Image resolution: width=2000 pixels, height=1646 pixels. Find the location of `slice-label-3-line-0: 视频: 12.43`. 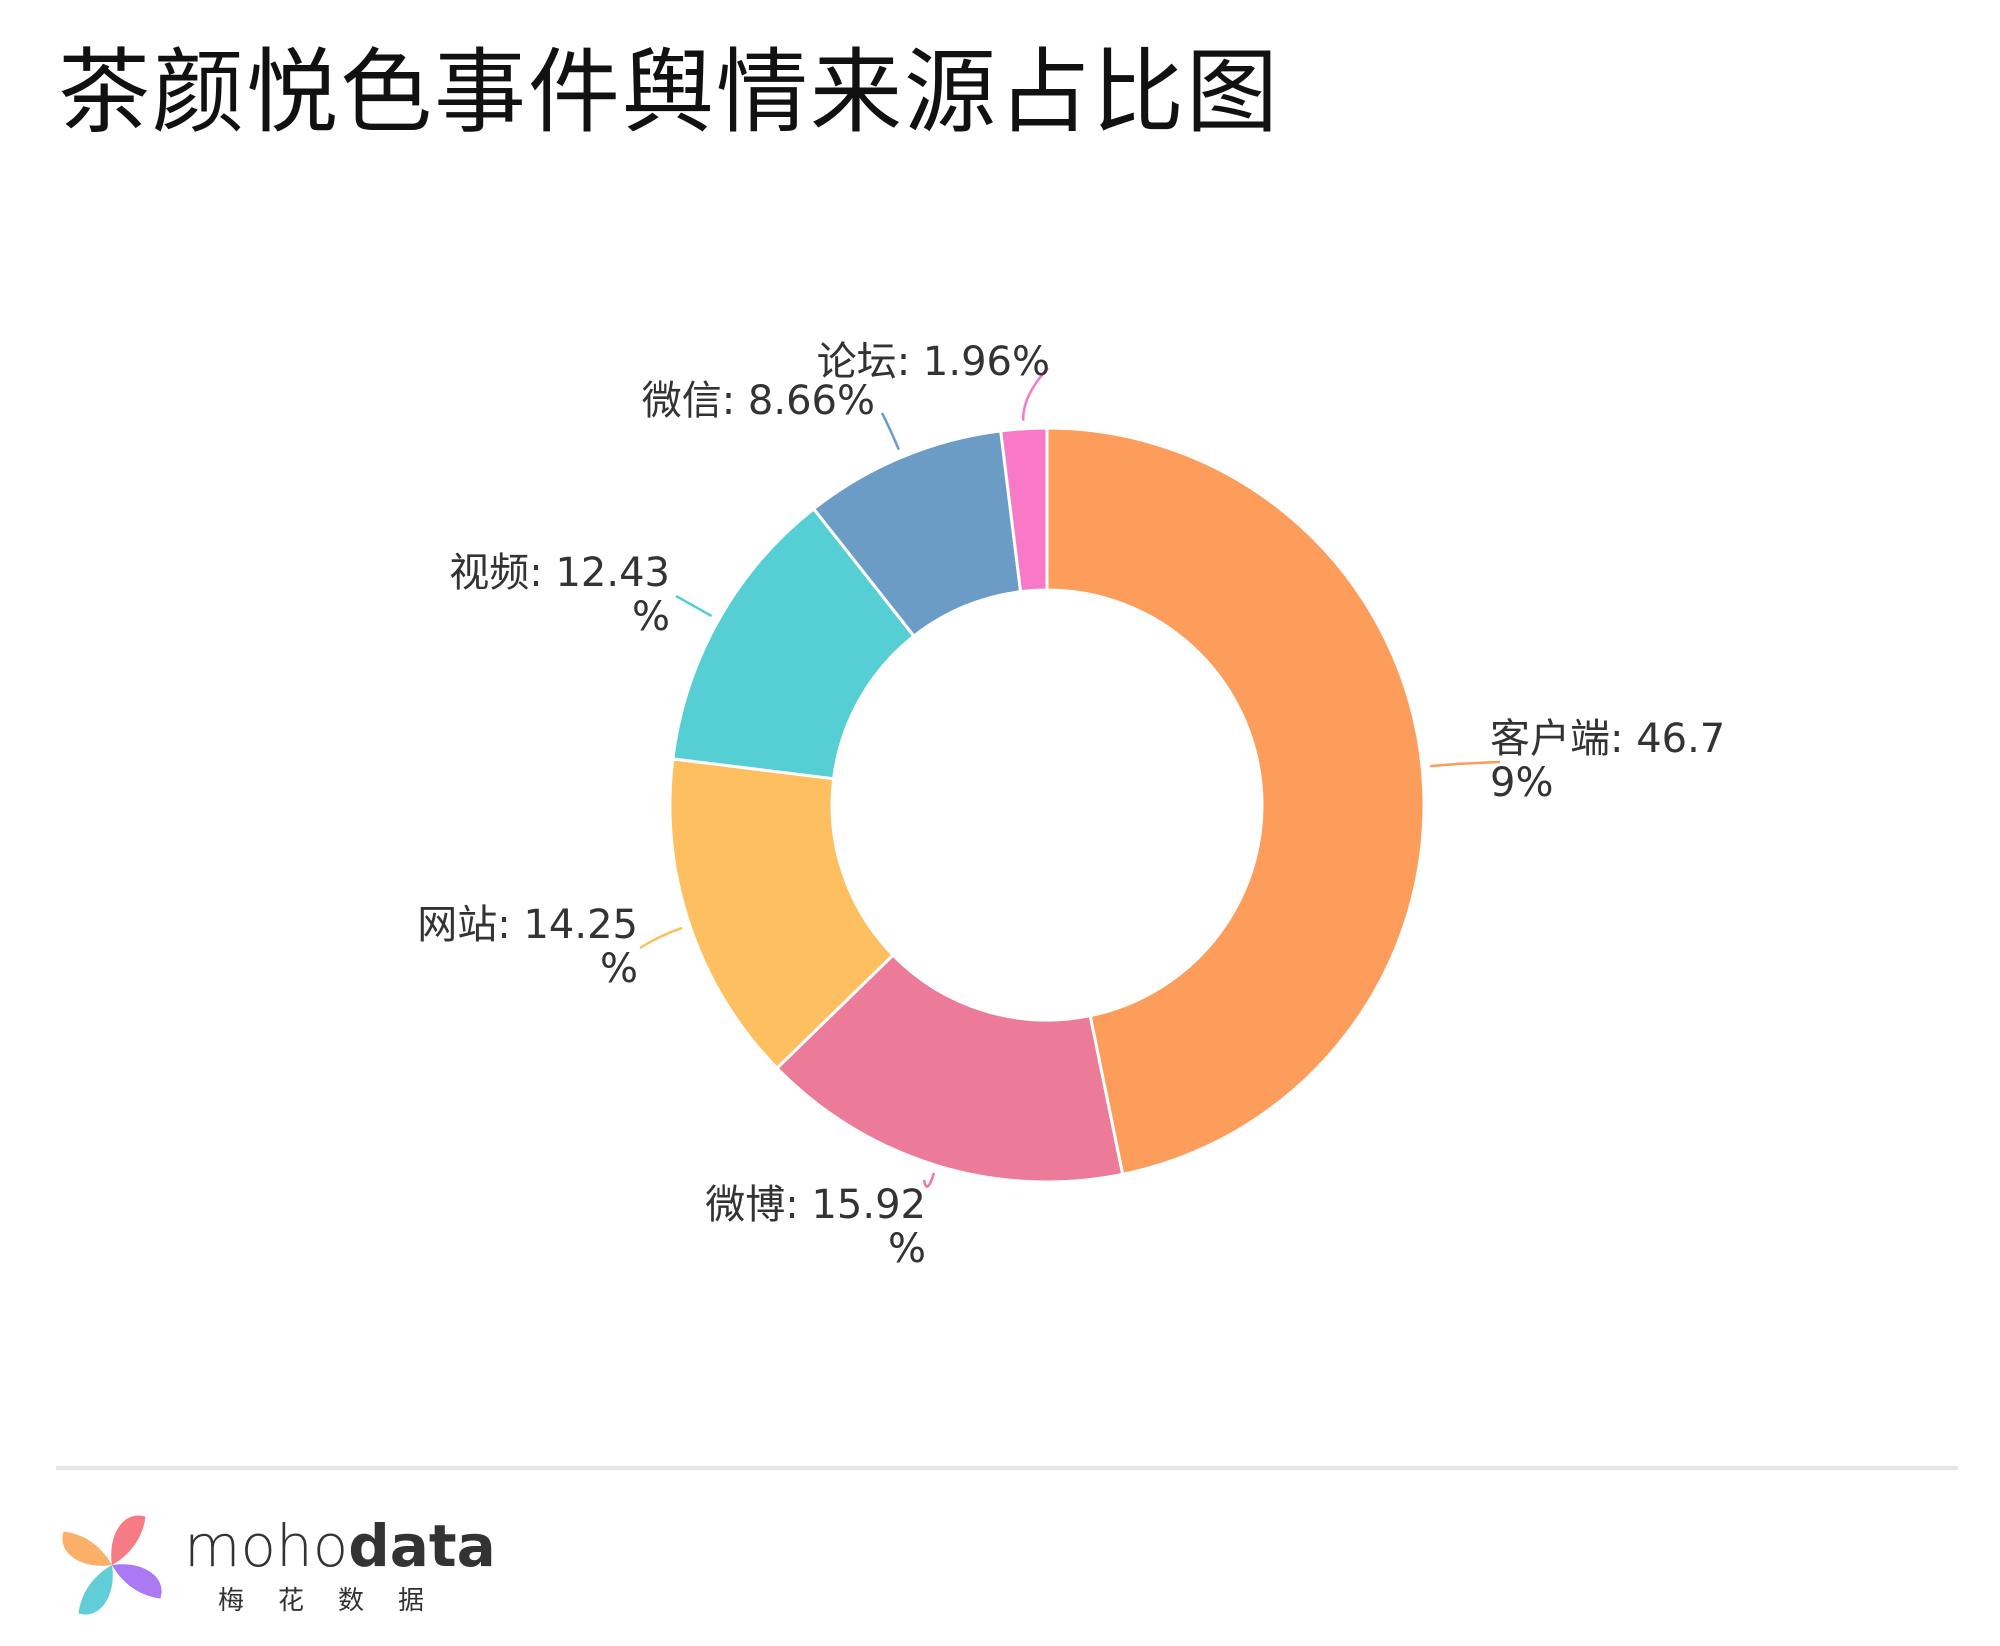

slice-label-3-line-0: 视频: 12.43 is located at coordinates (559, 573).